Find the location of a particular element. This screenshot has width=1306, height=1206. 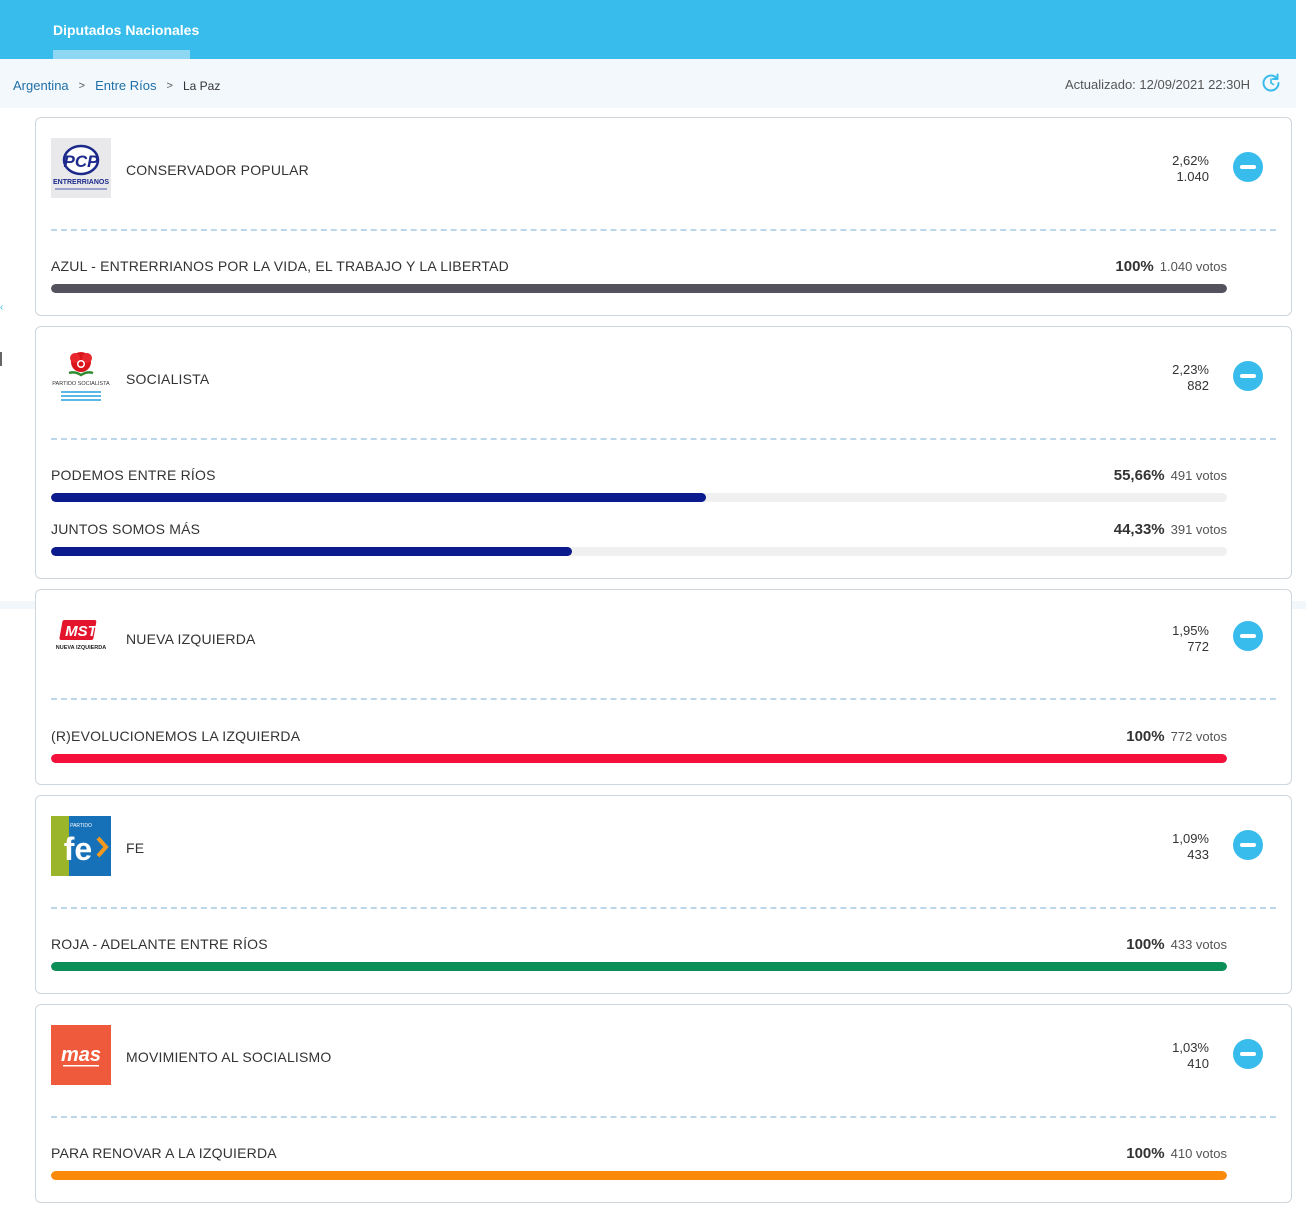

edge-handle is located at coordinates (1, 359).